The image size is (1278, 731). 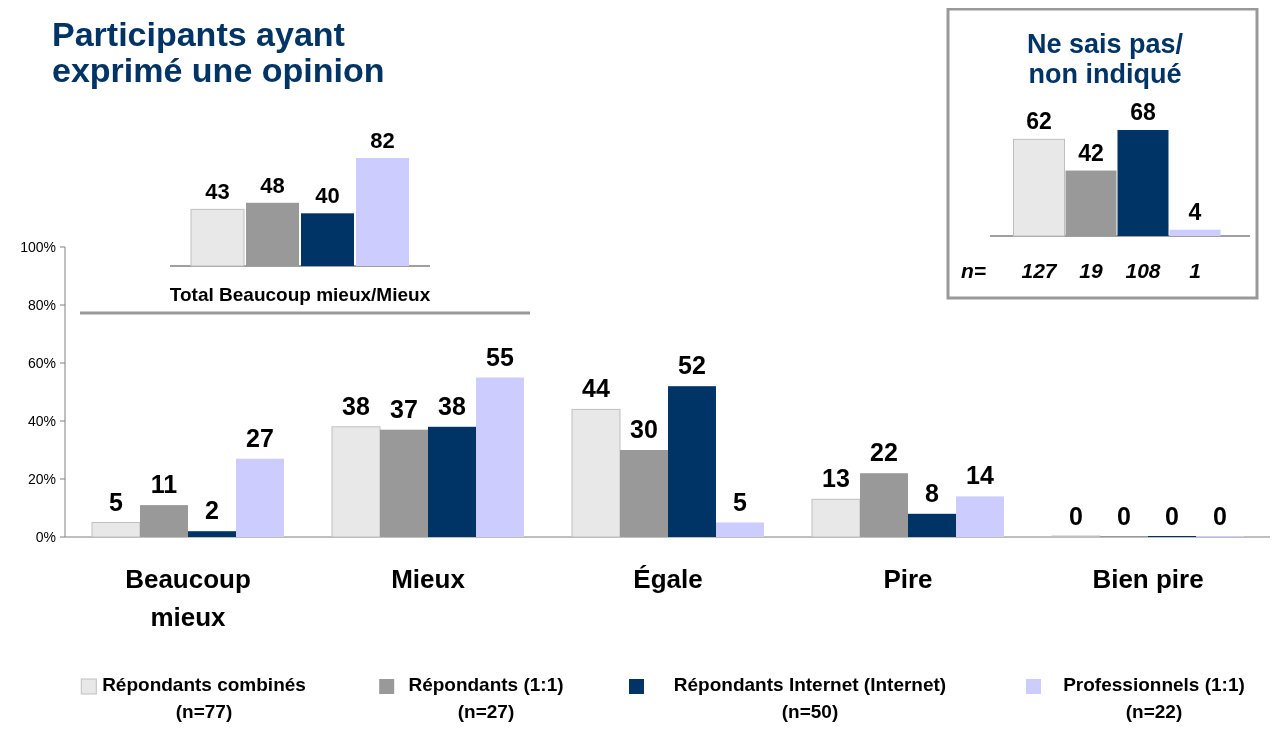 I want to click on chart-title: Ne sais pas/ non indiqué, so click(x=1105, y=59).